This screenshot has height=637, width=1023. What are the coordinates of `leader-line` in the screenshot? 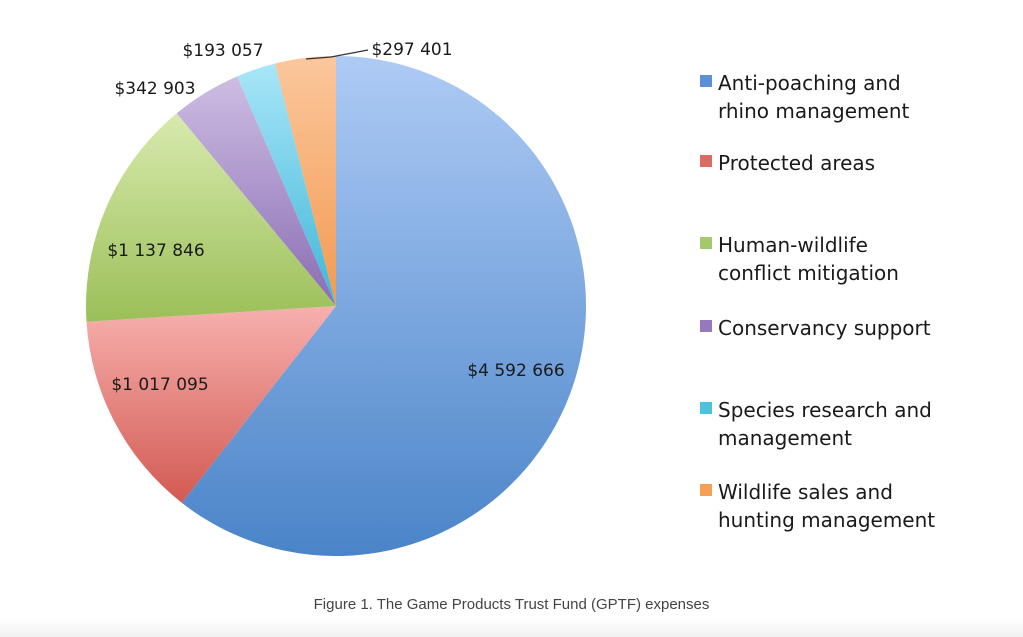 It's located at (337, 54).